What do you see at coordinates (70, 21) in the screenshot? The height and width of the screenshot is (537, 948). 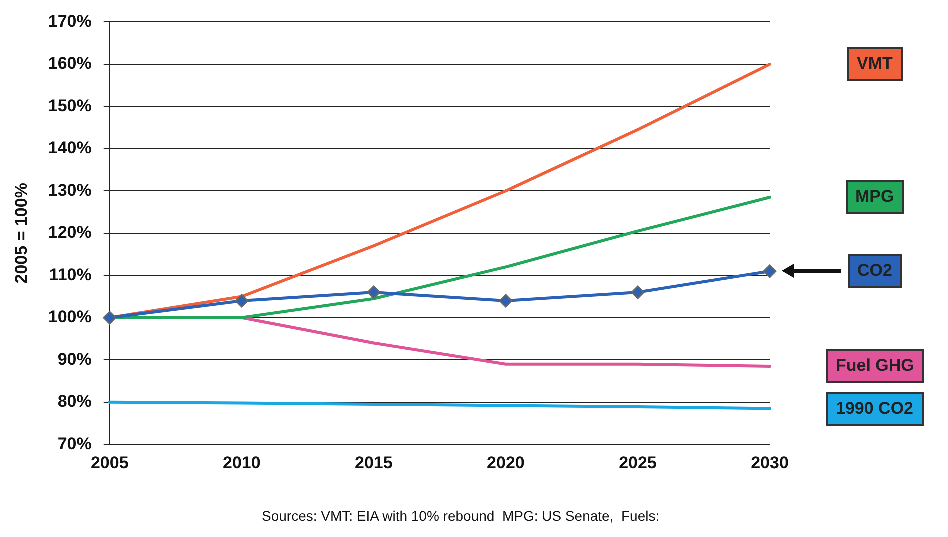 I see `y-tick-label: 170%` at bounding box center [70, 21].